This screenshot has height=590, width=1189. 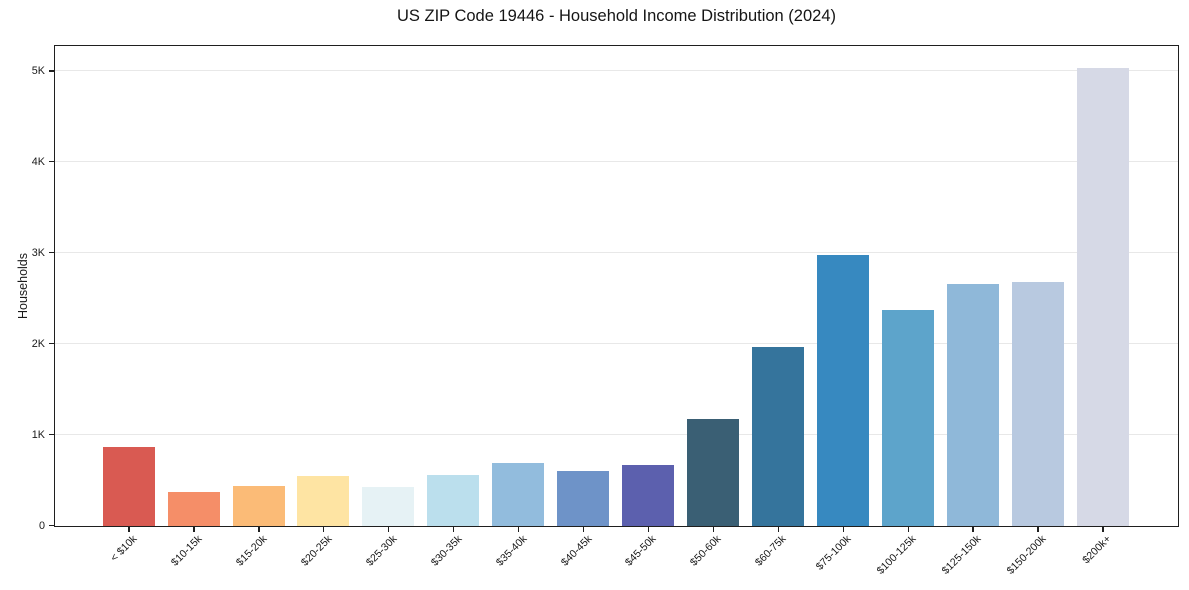 What do you see at coordinates (38, 343) in the screenshot?
I see `y-tick-label: 2K` at bounding box center [38, 343].